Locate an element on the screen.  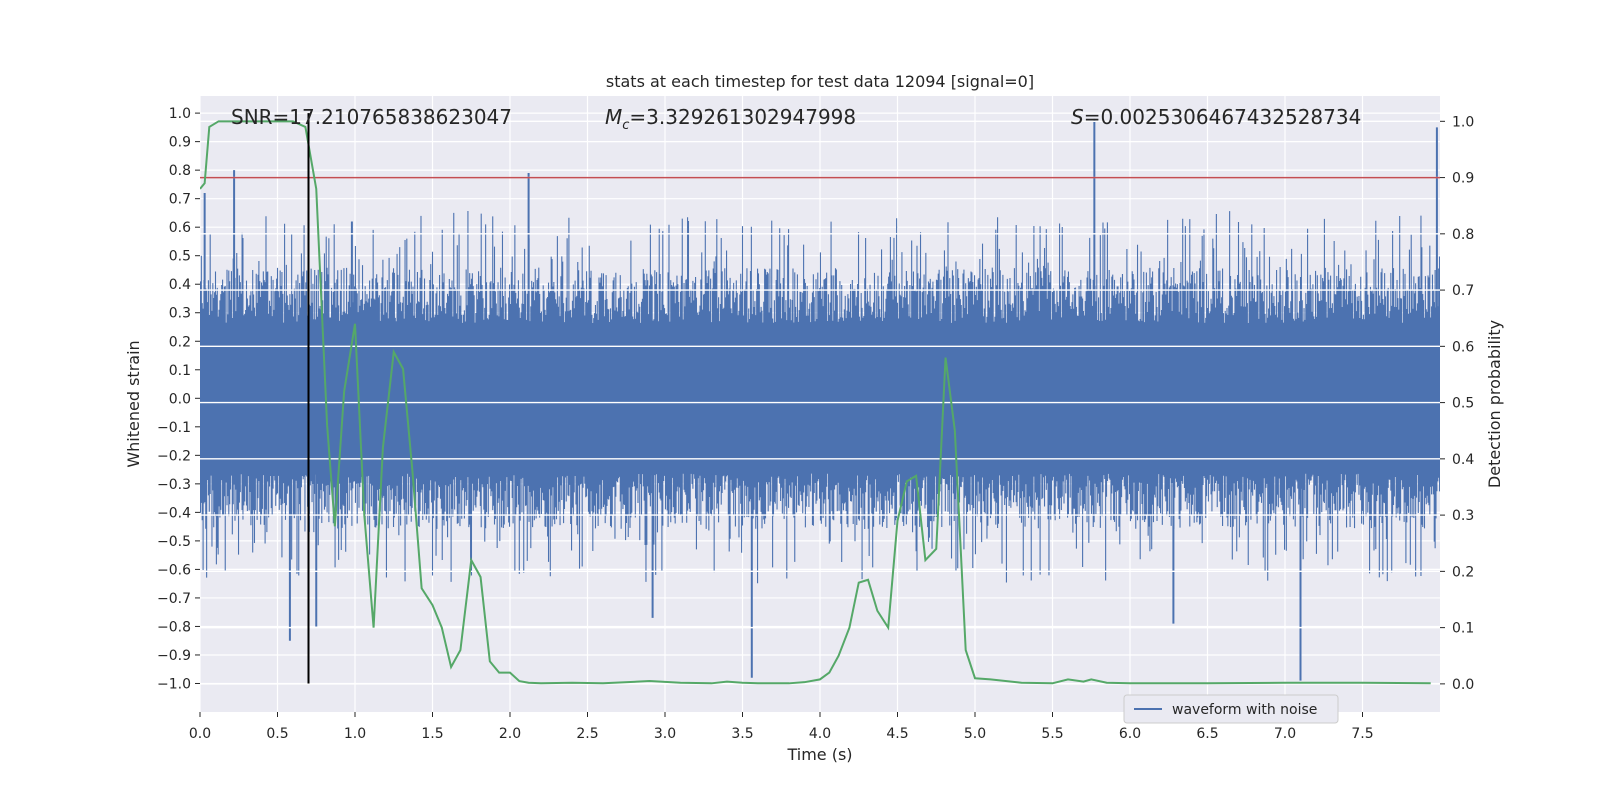
legend-entry: waveform with noise is located at coordinates (1244, 710).